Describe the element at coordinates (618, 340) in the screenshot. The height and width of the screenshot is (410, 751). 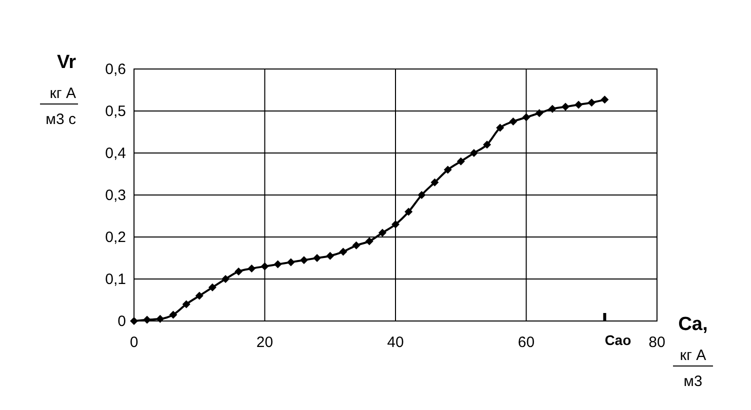
I see `text: Cao` at that location.